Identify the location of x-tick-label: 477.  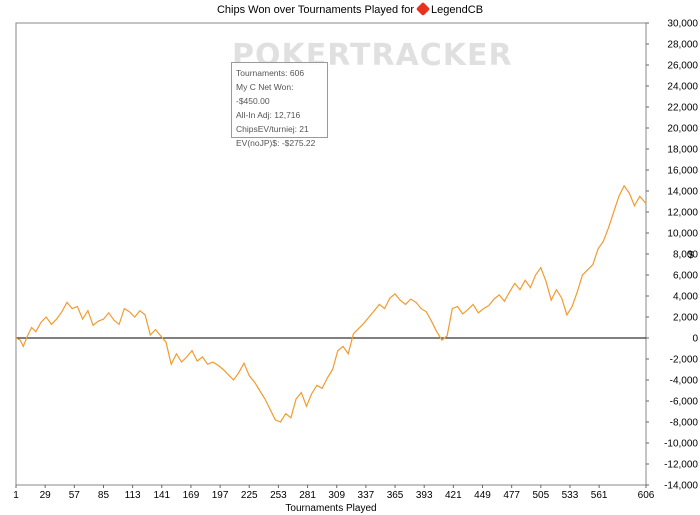
(511, 495).